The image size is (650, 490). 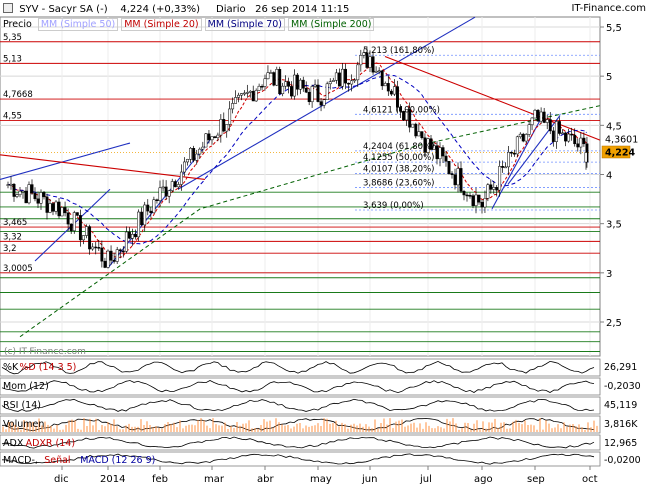 What do you see at coordinates (621, 140) in the screenshot?
I see `upper-marker-label: 4,3601` at bounding box center [621, 140].